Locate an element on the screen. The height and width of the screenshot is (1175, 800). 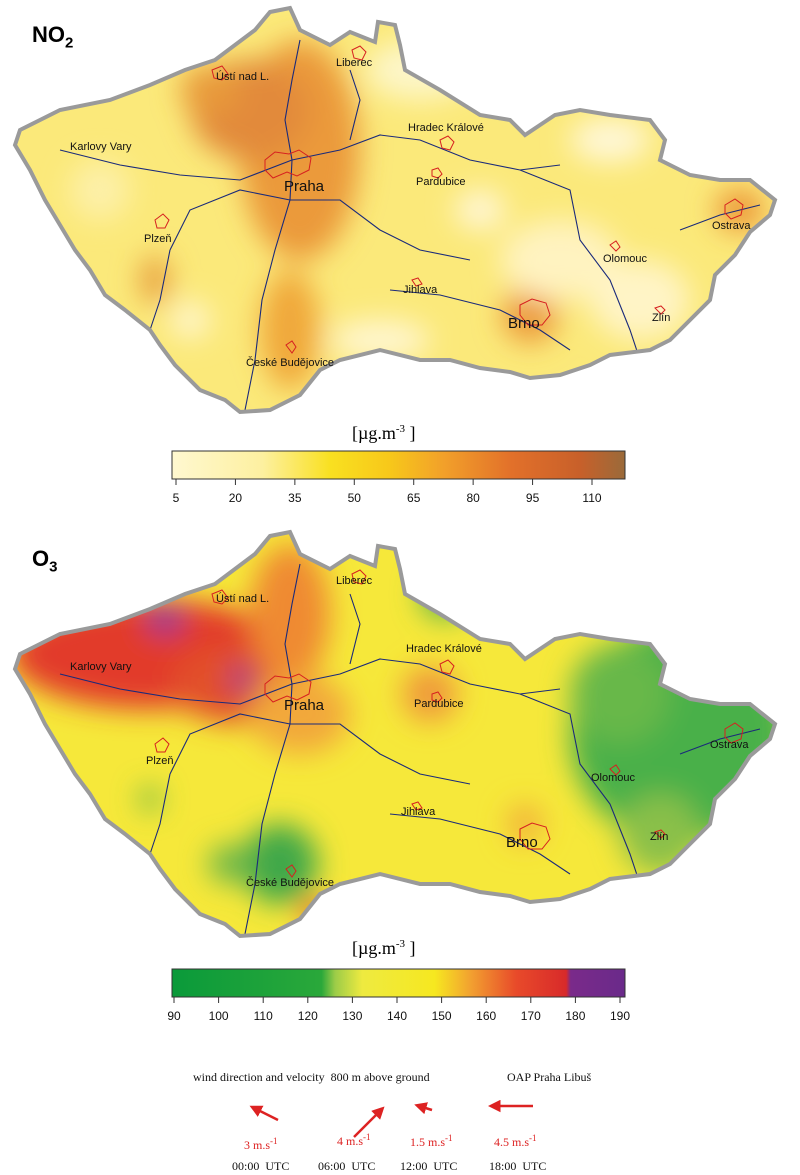
no2-unit-label: [µg.m-3 ] is located at coordinates (384, 433).